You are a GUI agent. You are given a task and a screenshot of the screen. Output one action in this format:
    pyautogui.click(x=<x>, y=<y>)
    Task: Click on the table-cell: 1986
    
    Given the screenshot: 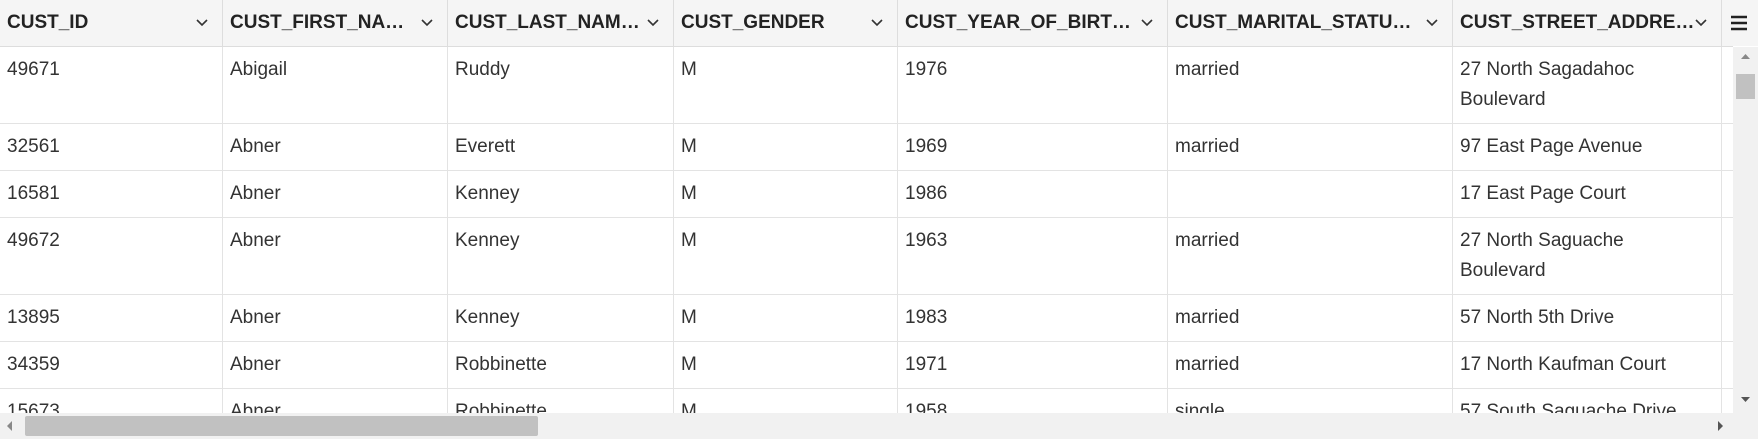 What is the action you would take?
    pyautogui.click(x=1033, y=194)
    